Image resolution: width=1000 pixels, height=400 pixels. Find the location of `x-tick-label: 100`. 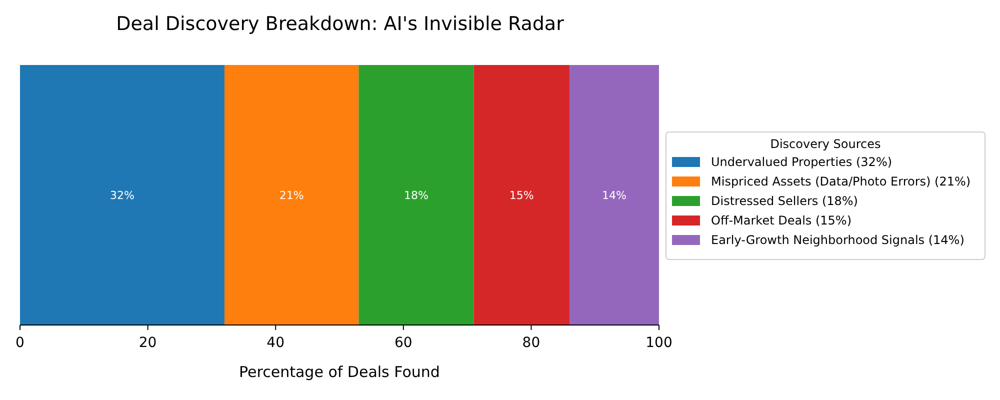

x-tick-label: 100 is located at coordinates (659, 343).